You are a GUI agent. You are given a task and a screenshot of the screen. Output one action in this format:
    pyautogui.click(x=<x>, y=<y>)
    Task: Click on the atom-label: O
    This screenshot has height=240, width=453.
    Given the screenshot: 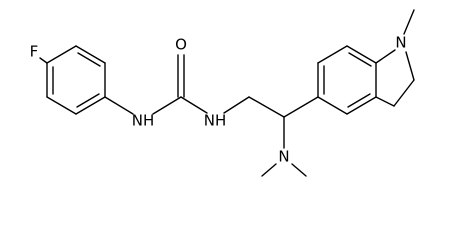 What is the action you would take?
    pyautogui.click(x=181, y=45)
    